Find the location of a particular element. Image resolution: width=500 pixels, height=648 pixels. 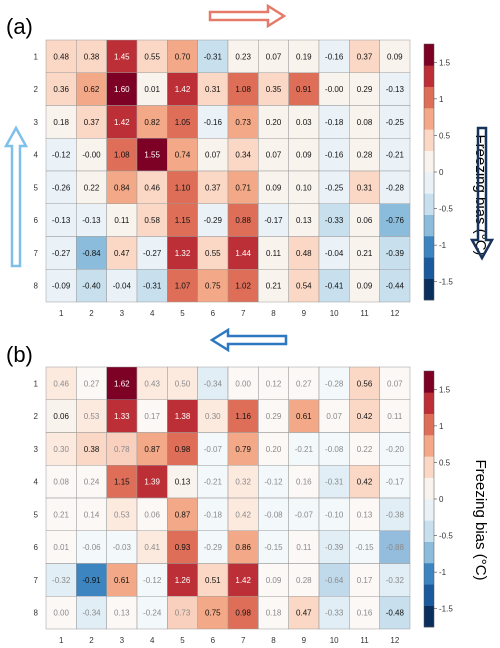

cell-label: 0.01 is located at coordinates (61, 547).